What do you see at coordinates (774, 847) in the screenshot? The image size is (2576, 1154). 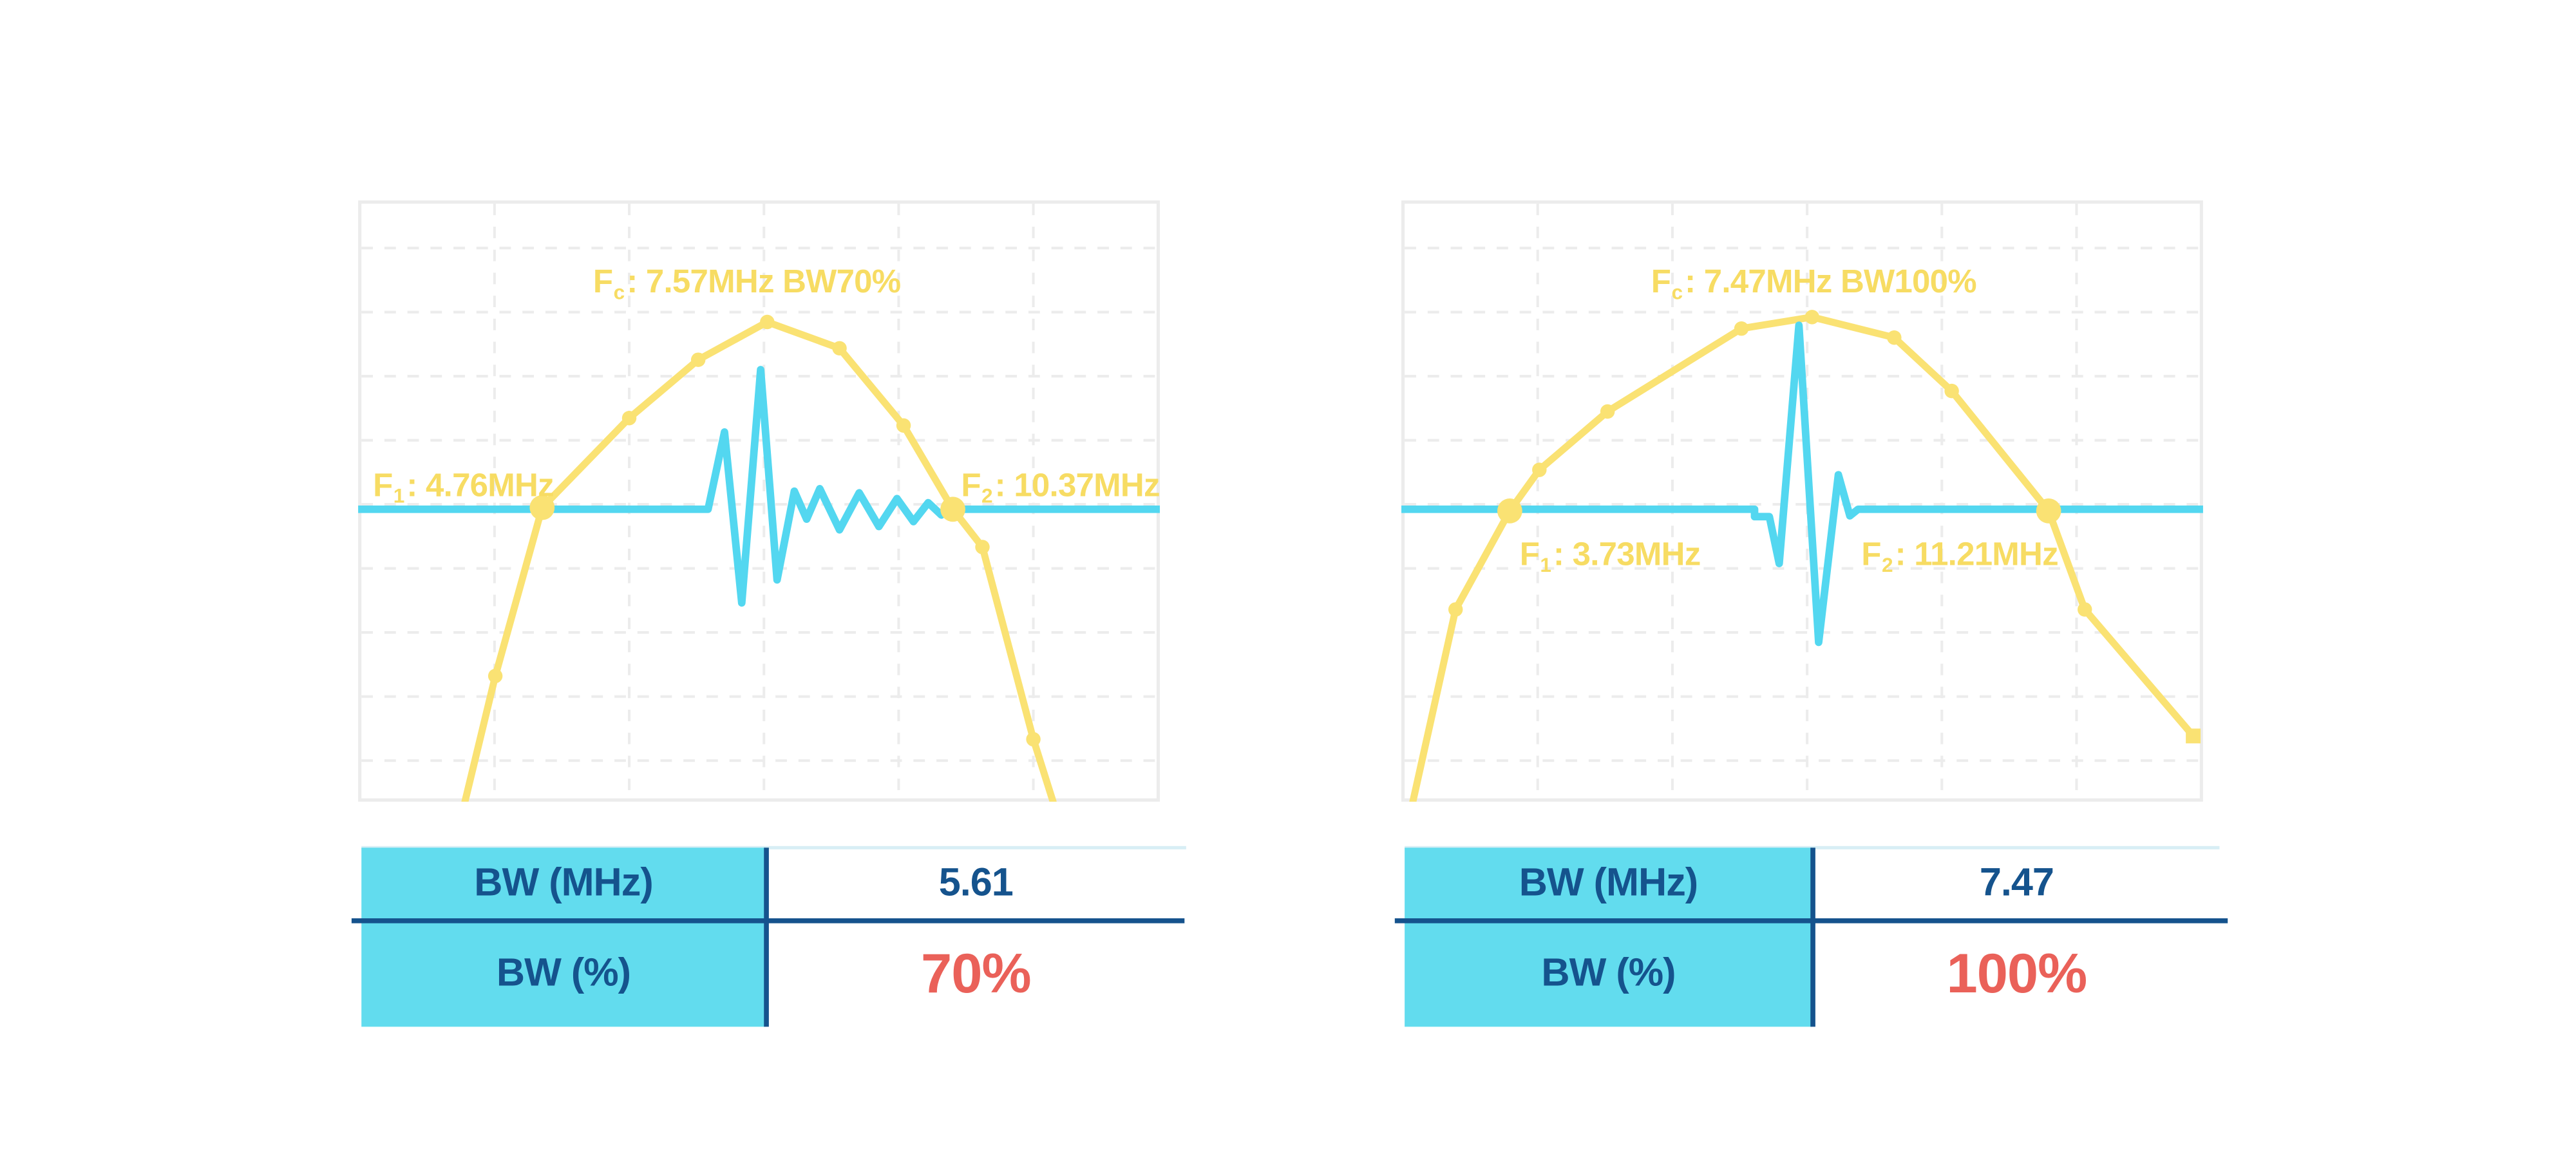 I see `table-top-rule-left` at bounding box center [774, 847].